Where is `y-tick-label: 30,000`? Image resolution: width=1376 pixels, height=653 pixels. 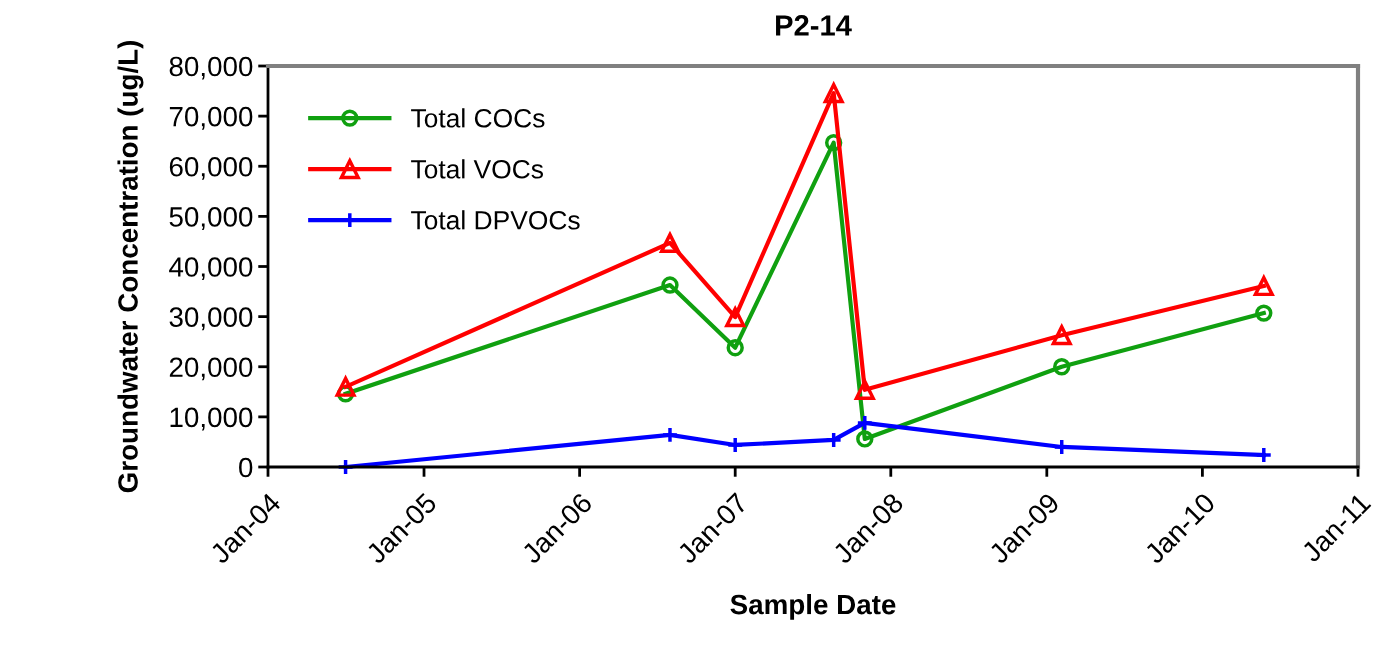
y-tick-label: 30,000 is located at coordinates (211, 319).